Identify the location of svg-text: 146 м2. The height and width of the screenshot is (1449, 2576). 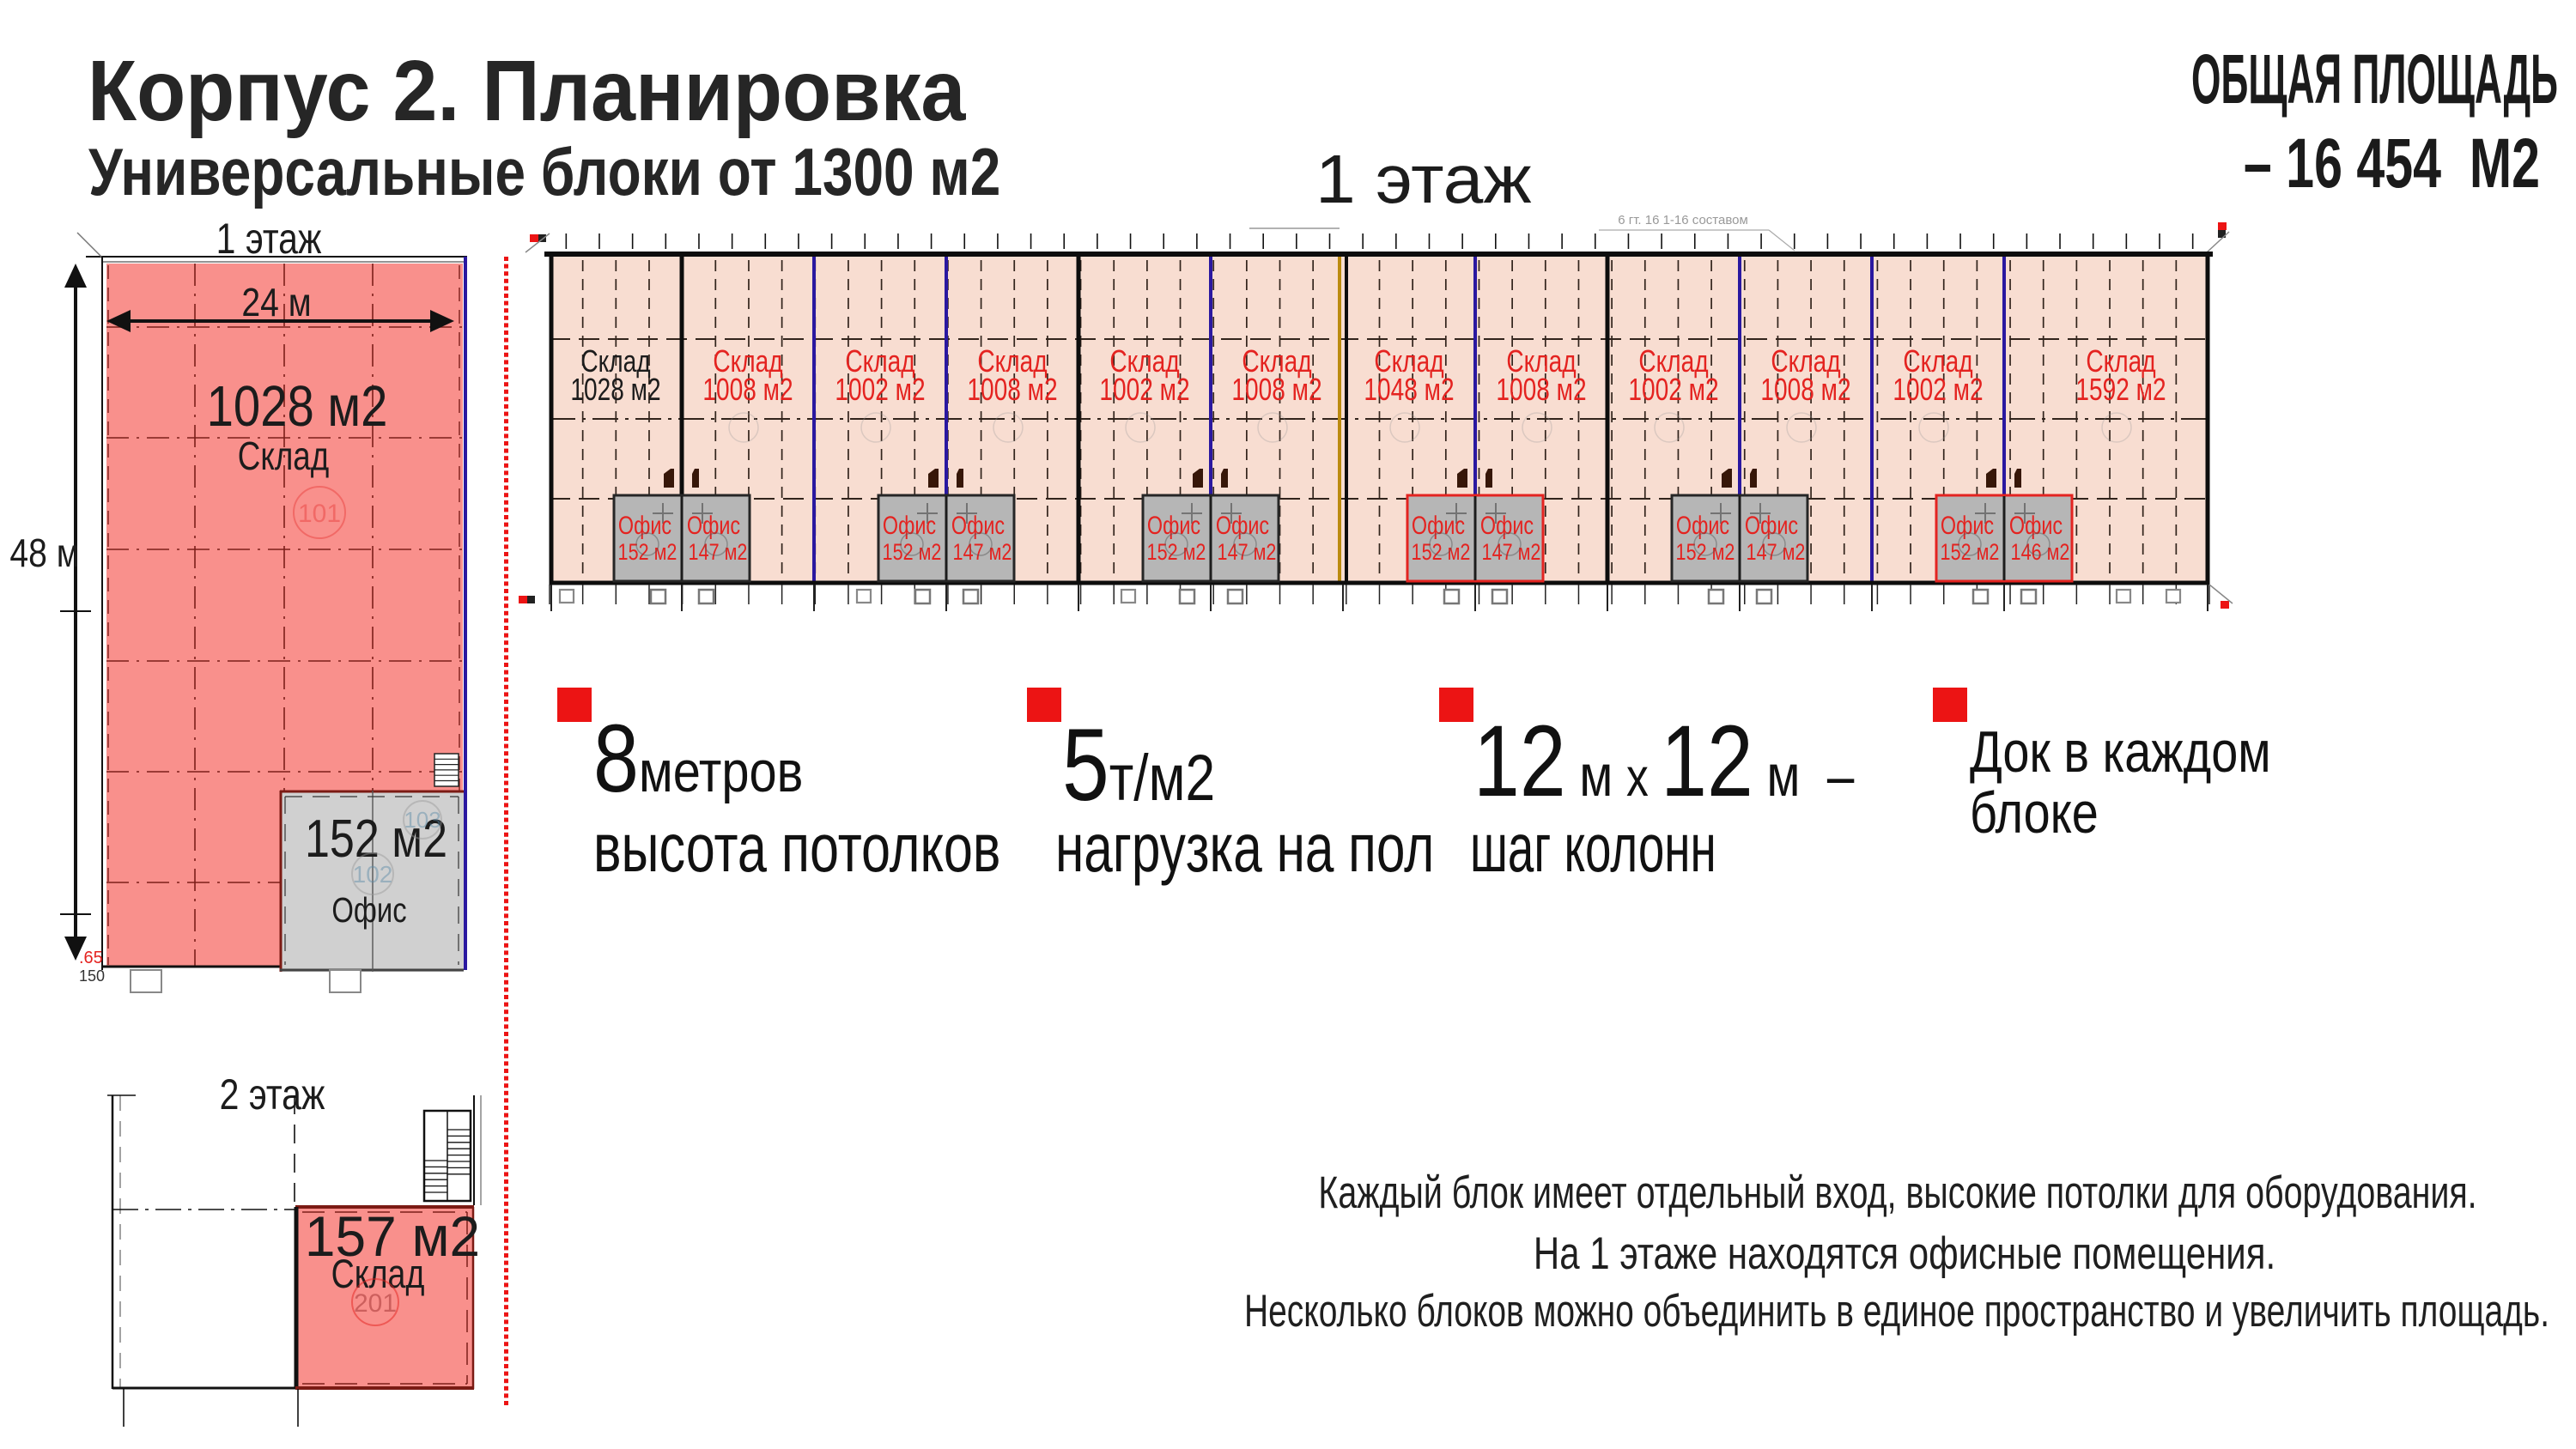
(2041, 553).